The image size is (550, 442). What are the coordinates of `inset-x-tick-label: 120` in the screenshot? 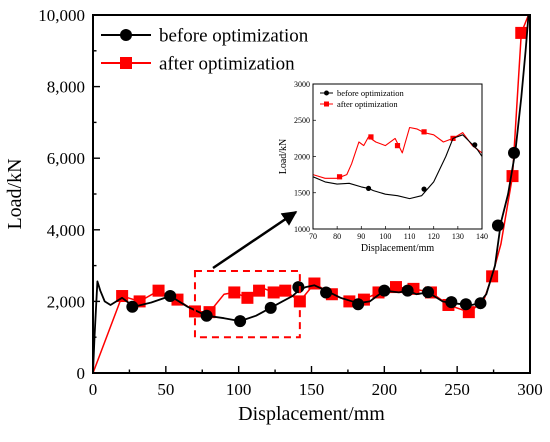 It's located at (434, 236).